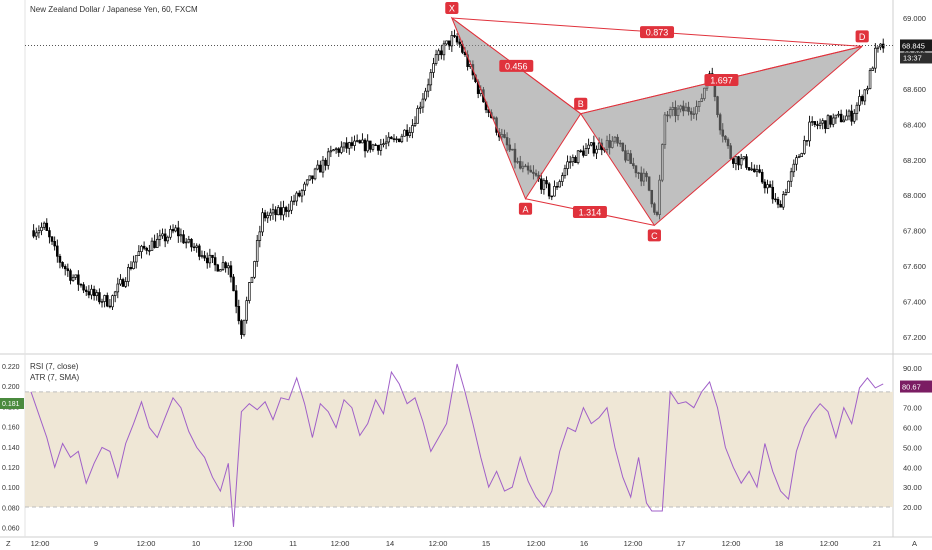 This screenshot has height=550, width=932. What do you see at coordinates (912, 487) in the screenshot?
I see `rsi-tick-label: 30.00` at bounding box center [912, 487].